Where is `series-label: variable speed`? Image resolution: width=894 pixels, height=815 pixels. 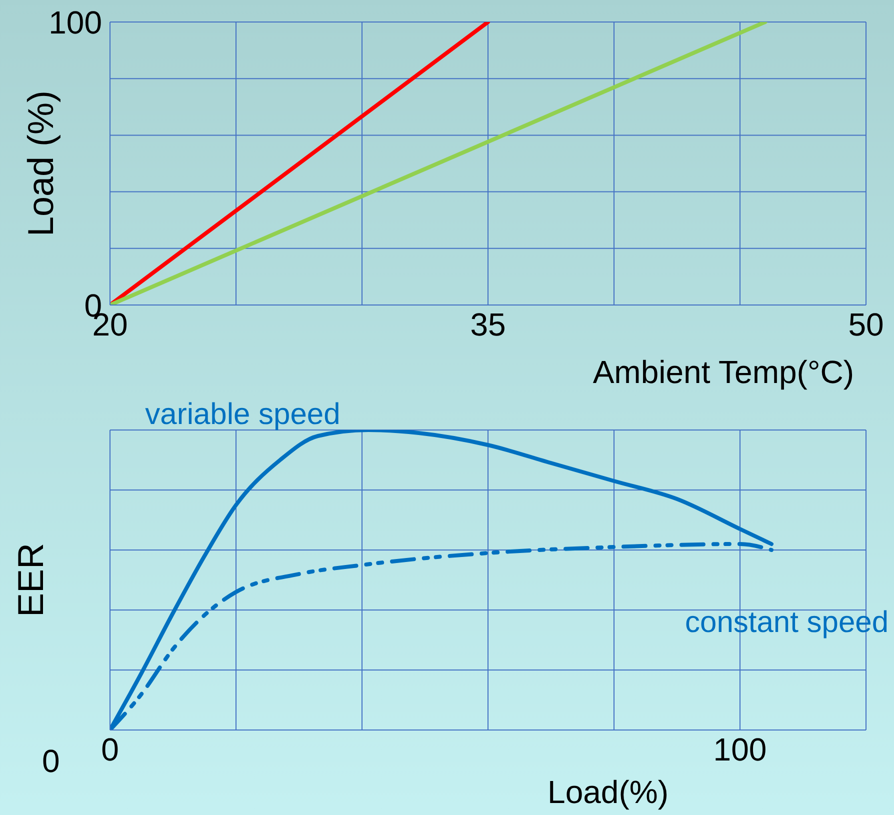
series-label: variable speed is located at coordinates (242, 414).